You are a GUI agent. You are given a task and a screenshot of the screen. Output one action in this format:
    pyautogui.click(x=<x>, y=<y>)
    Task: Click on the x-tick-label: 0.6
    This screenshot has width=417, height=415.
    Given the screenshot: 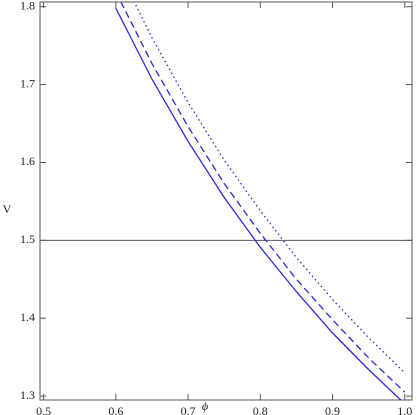 What is the action you would take?
    pyautogui.click(x=115, y=409)
    